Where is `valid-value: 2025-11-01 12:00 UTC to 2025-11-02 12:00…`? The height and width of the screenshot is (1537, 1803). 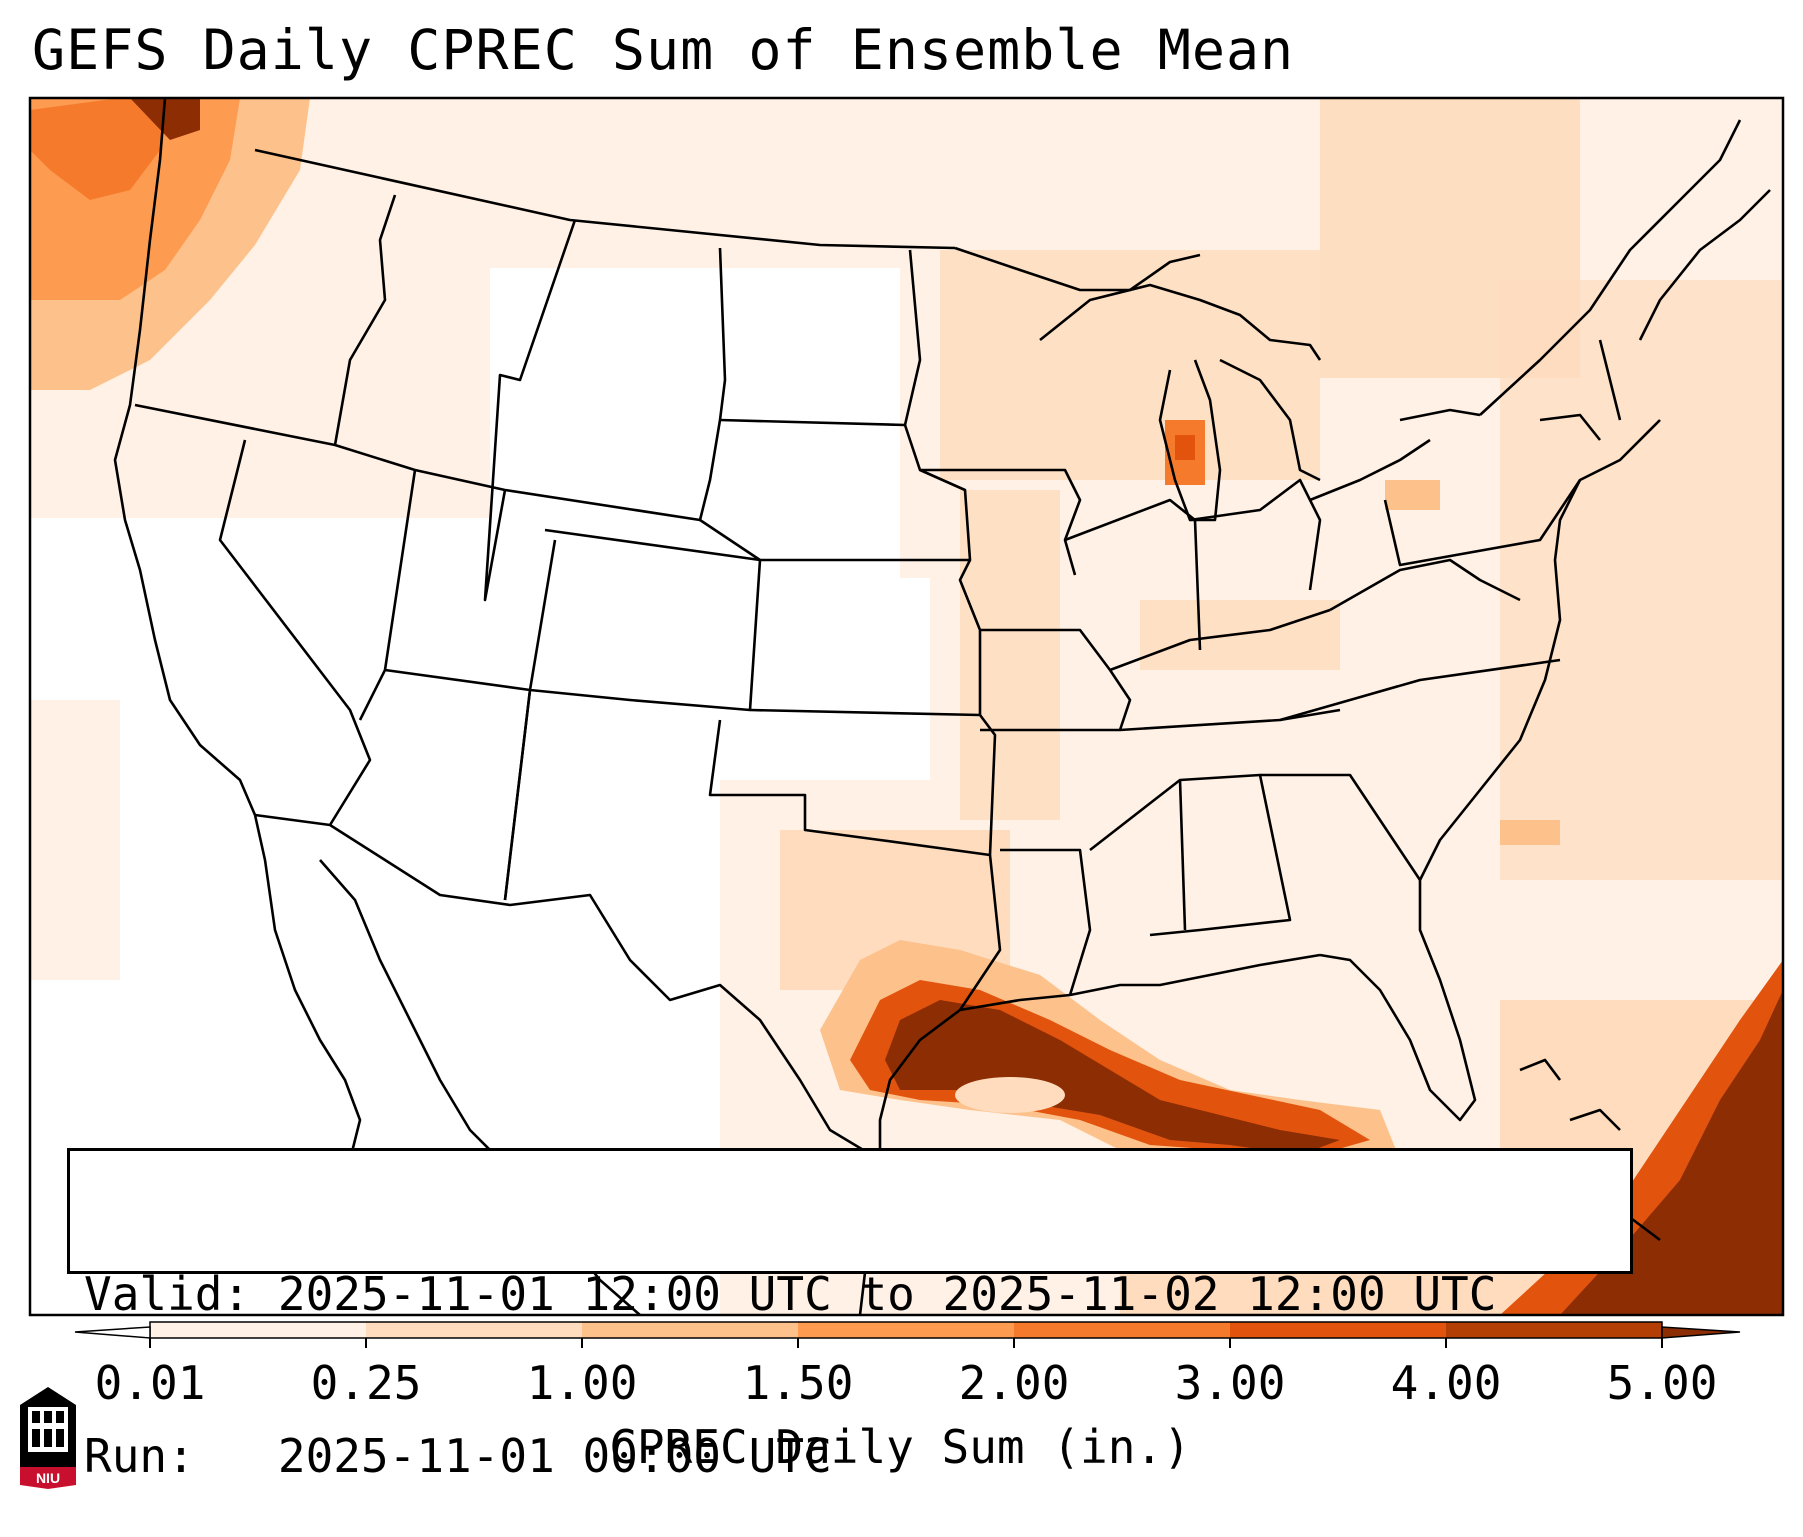
valid-value: 2025-11-01 12:00 UTC to 2025-11-02 12:00… is located at coordinates (887, 1294).